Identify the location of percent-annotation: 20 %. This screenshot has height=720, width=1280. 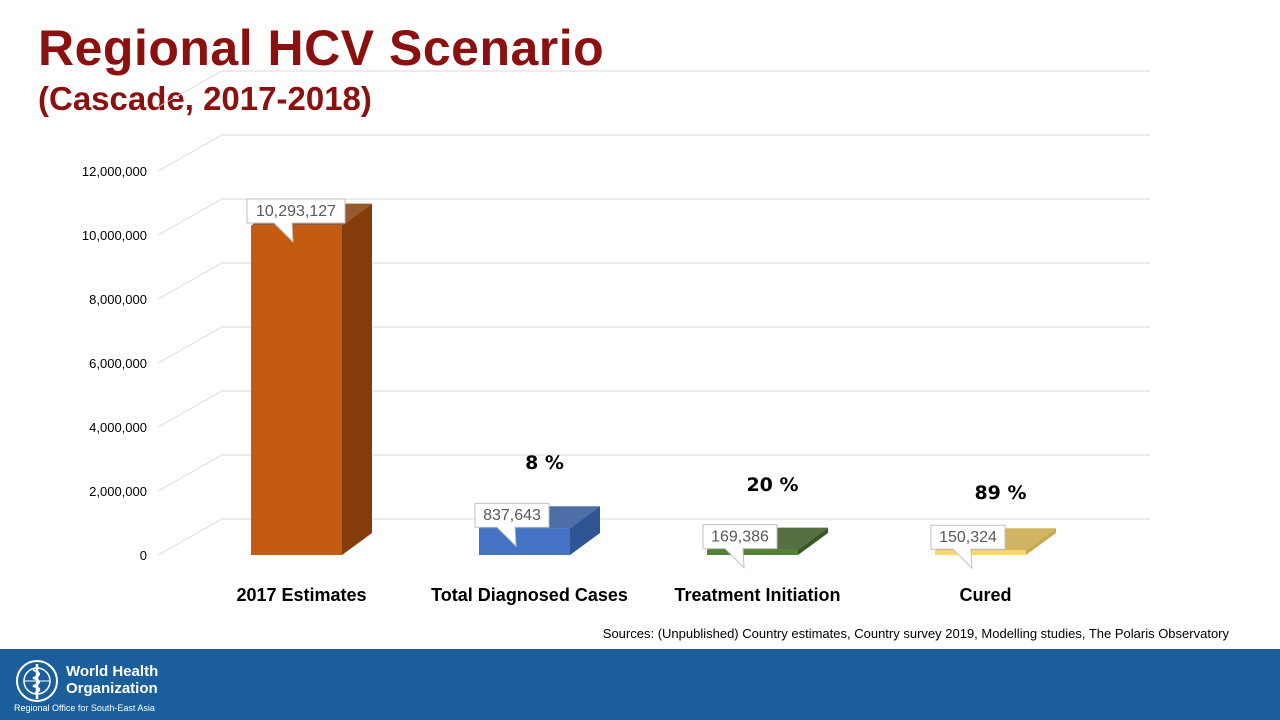
(772, 485).